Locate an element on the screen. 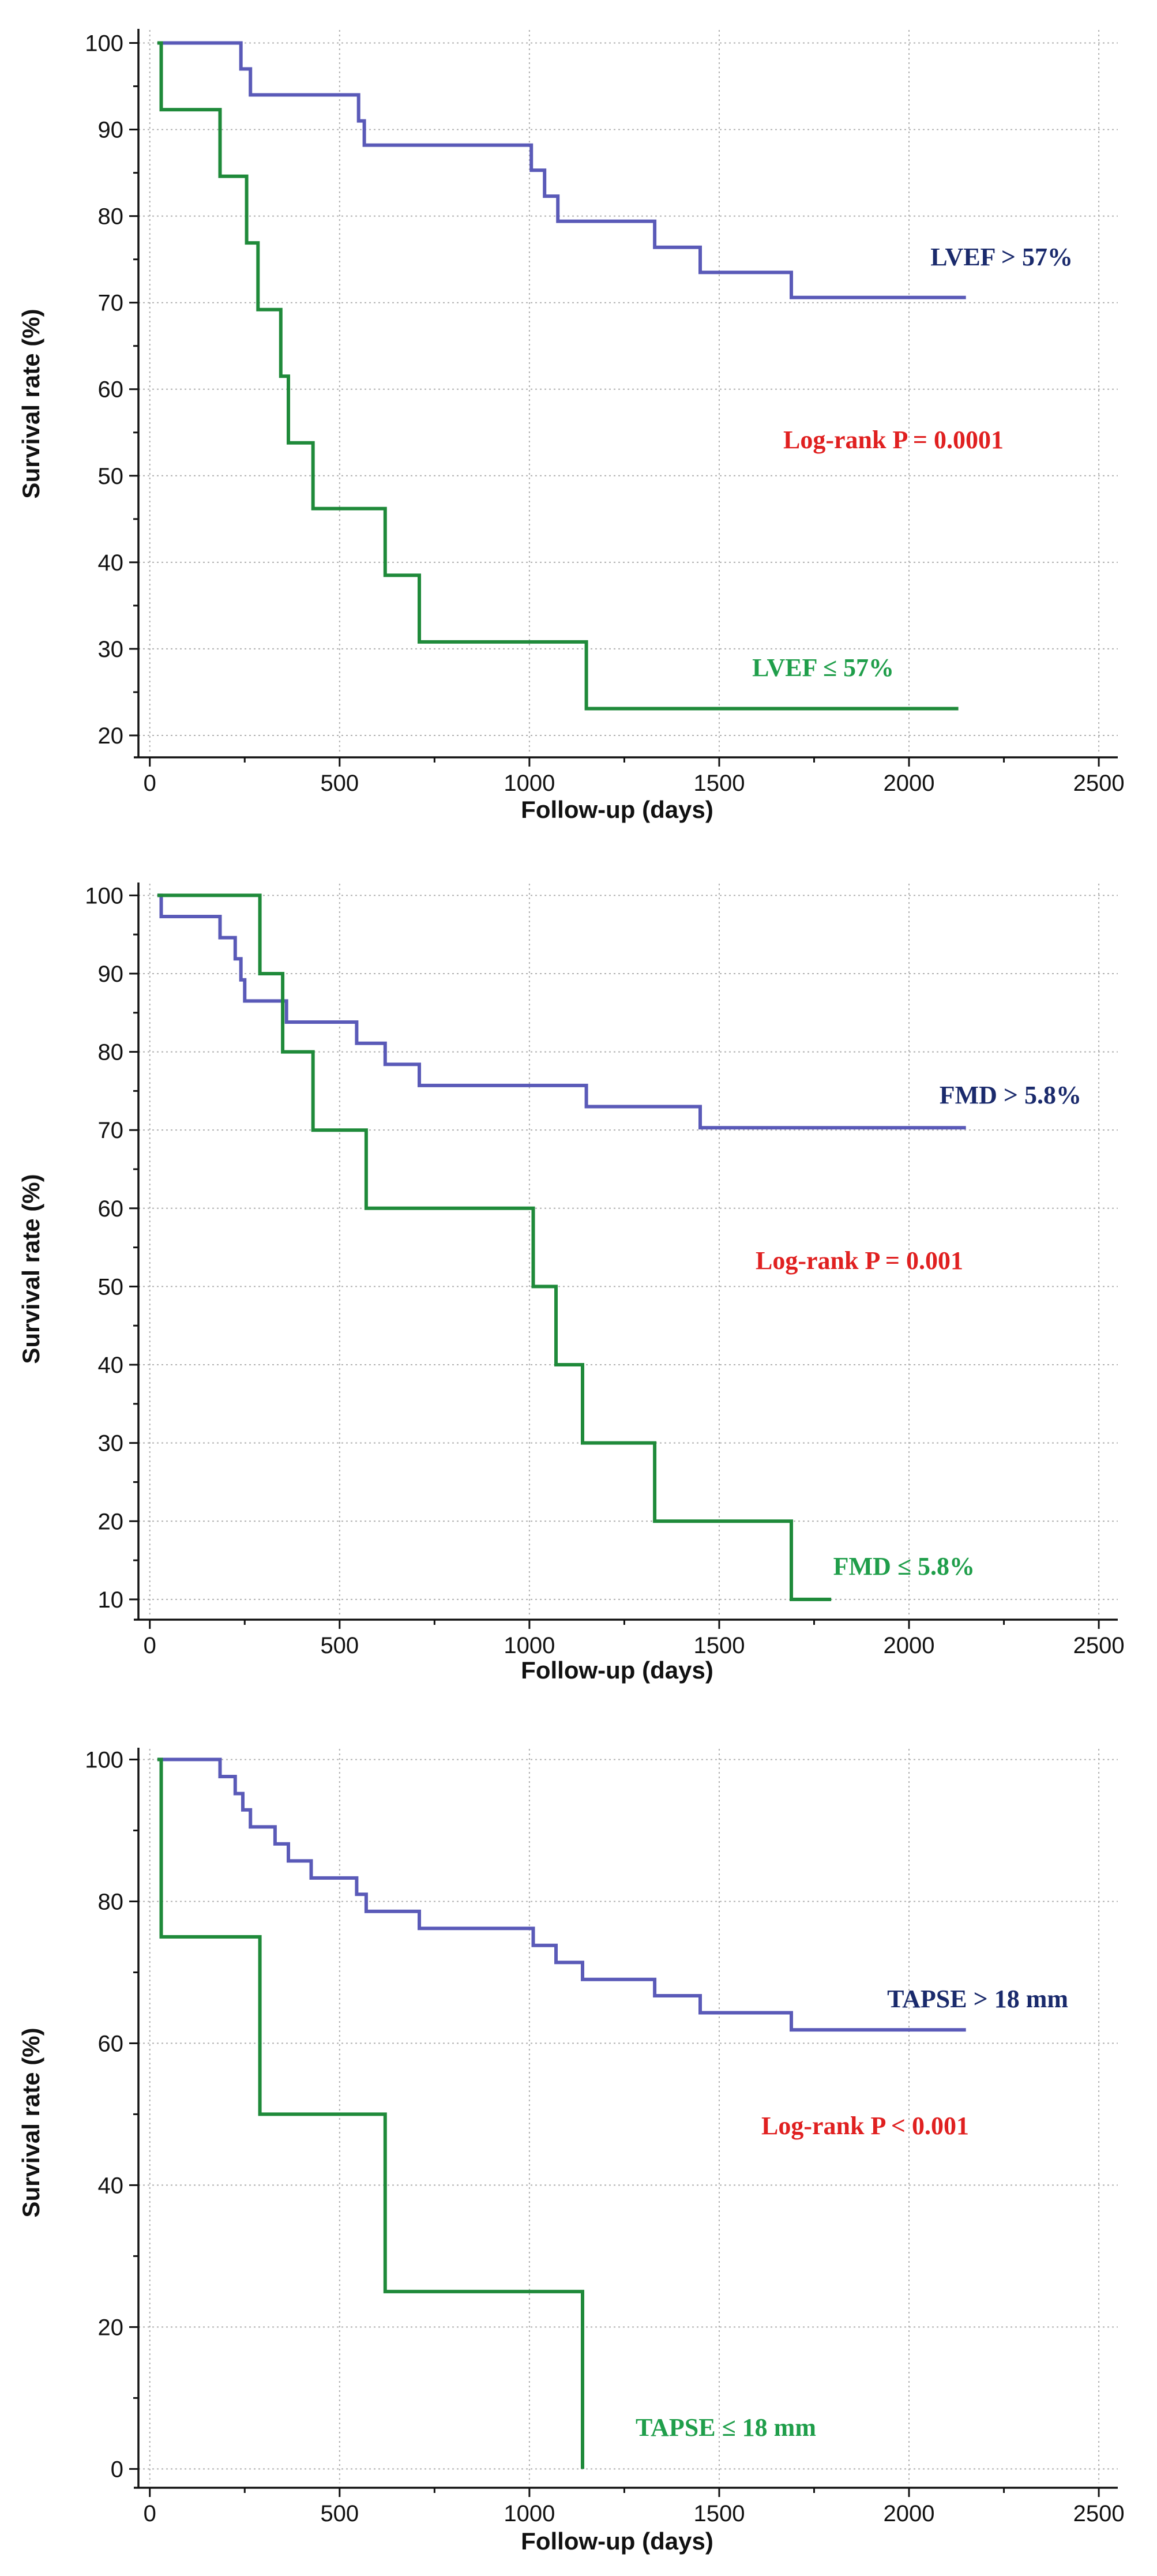 The image size is (1157, 2576). y-tick-labels: 10 20 30 40 50 60 70 80 90 100 is located at coordinates (104, 1248).